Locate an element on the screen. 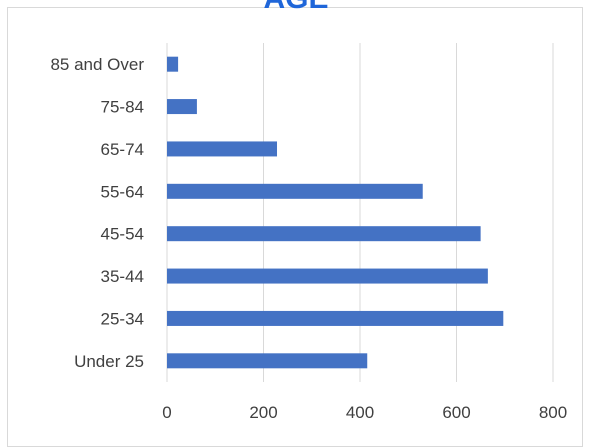  category-label-65-74: 65-74 is located at coordinates (122, 149).